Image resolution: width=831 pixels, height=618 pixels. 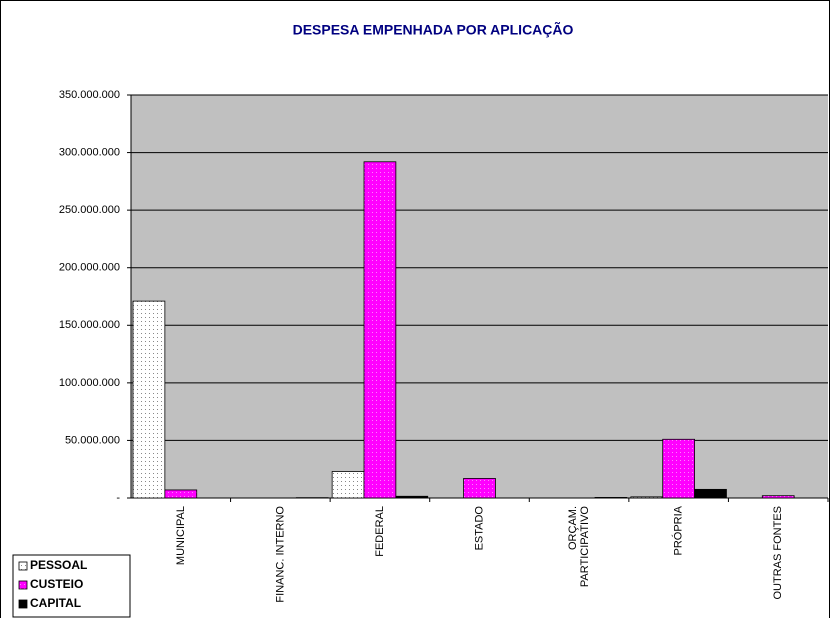 What do you see at coordinates (89, 383) in the screenshot?
I see `y-tick-label: 100.000.000` at bounding box center [89, 383].